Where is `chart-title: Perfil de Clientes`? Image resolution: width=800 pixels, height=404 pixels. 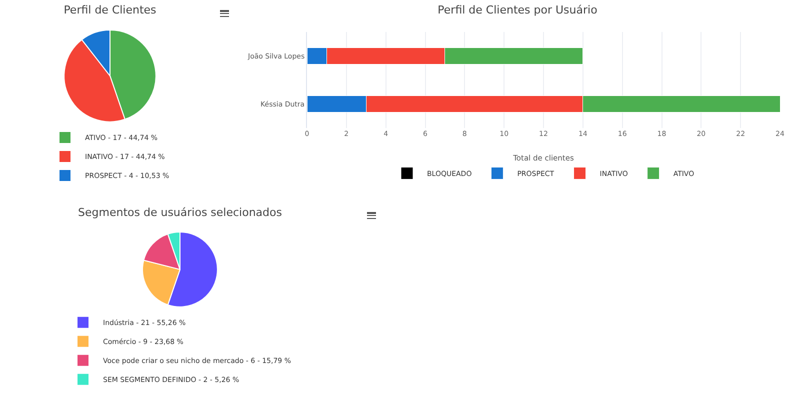 chart-title: Perfil de Clientes is located at coordinates (110, 10).